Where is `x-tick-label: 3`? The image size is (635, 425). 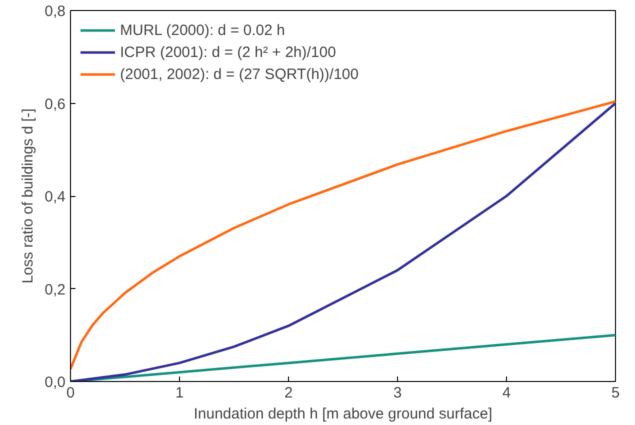 x-tick-label: 3 is located at coordinates (397, 393).